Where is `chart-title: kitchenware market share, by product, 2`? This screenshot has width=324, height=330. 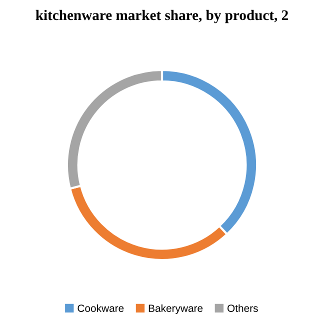 chart-title: kitchenware market share, by product, 2 is located at coordinates (162, 17).